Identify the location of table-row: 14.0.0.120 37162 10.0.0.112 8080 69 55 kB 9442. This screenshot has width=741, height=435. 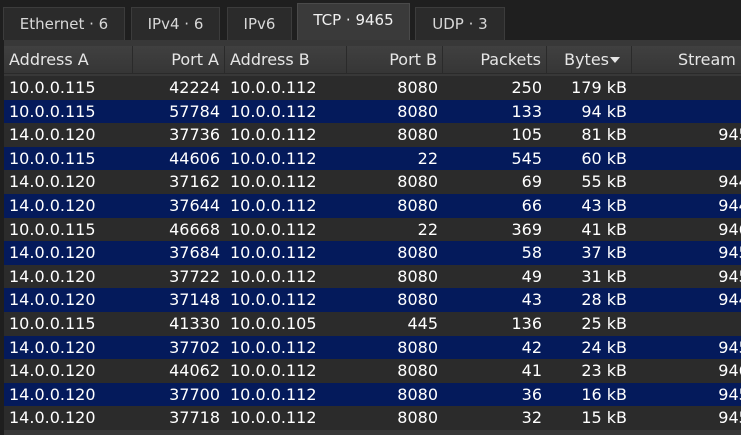
(372, 182).